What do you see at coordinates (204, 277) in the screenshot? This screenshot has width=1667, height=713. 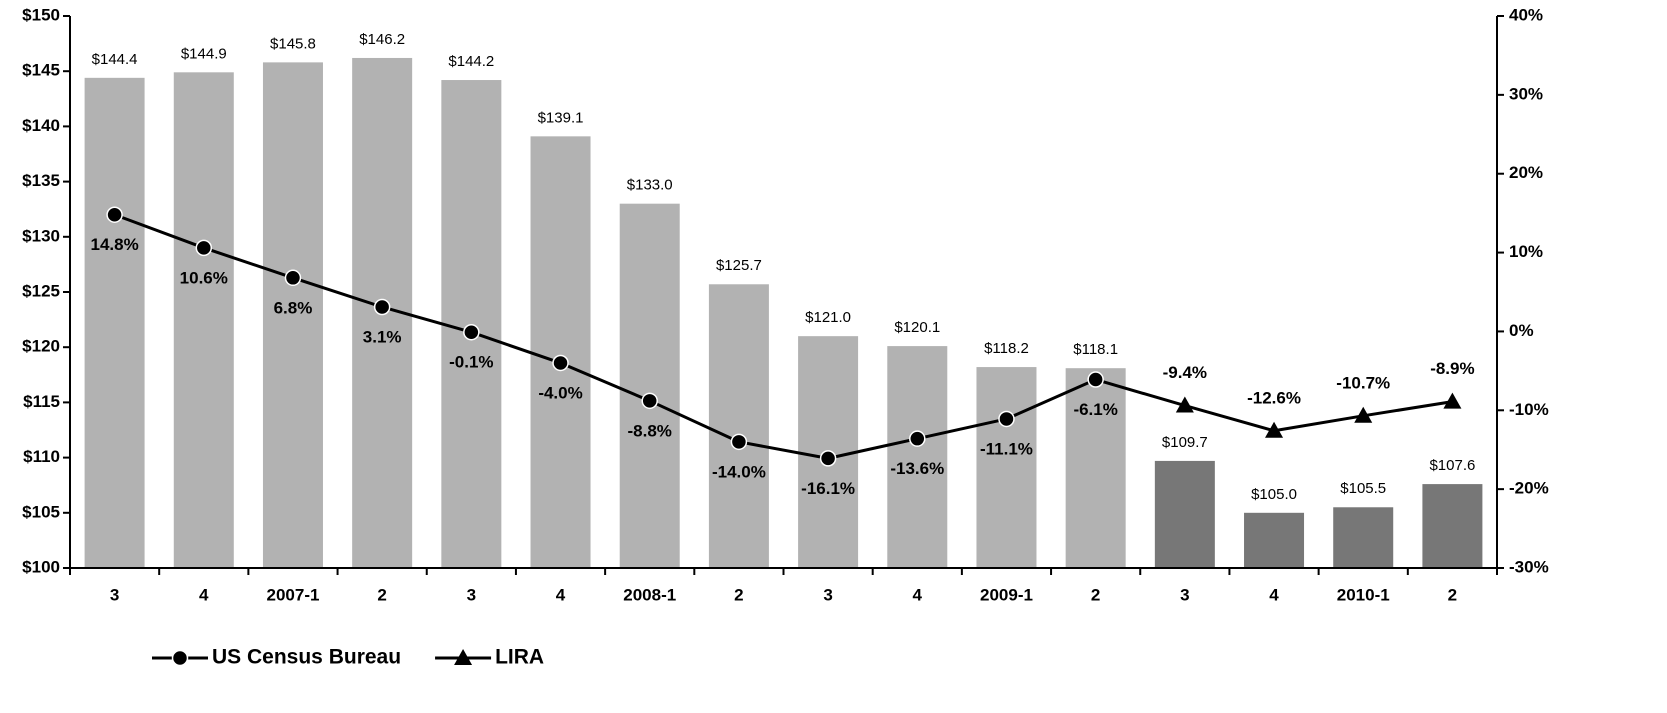 I see `line-value-label: 10.6%` at bounding box center [204, 277].